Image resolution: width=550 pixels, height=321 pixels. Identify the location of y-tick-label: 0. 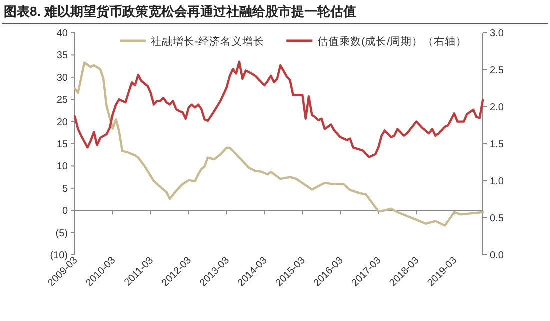
(65, 212).